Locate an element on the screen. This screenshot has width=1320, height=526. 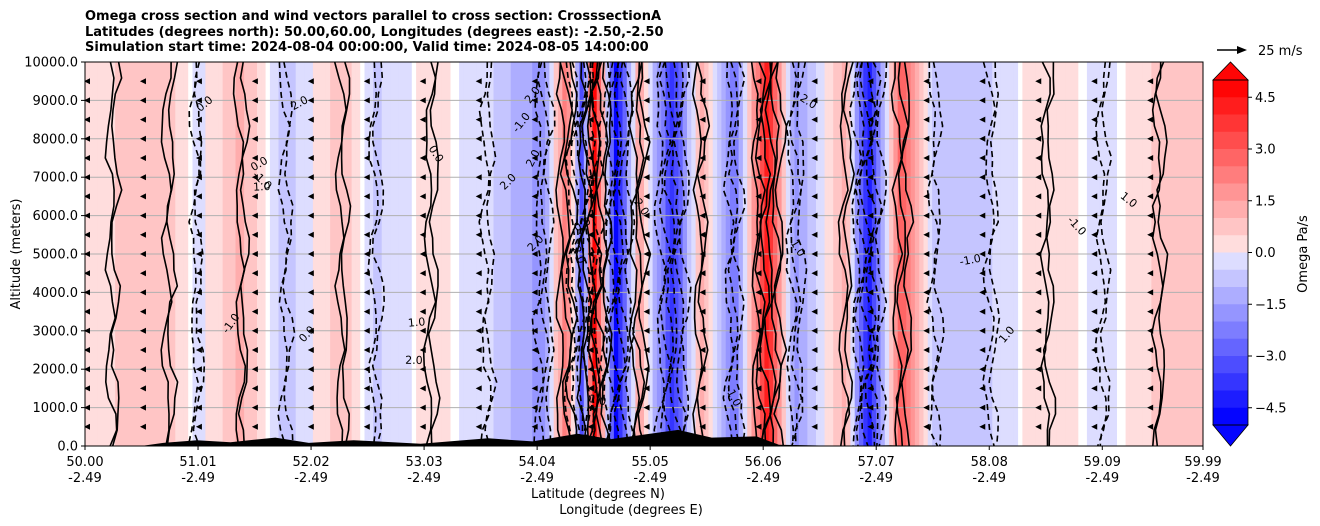
x-tick-lat-label: 59.99 is located at coordinates (1202, 462).